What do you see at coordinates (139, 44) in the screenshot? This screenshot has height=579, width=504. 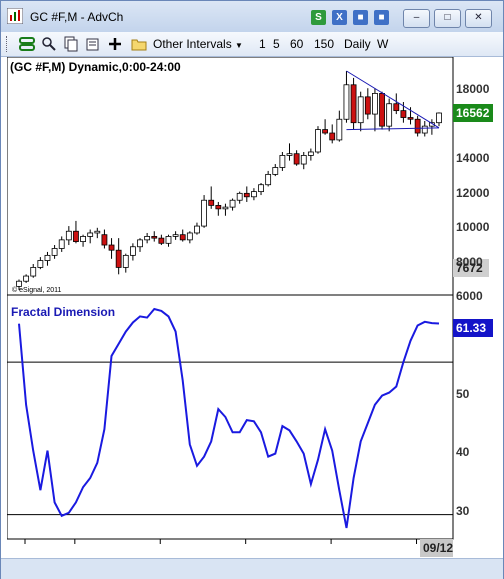 I see `folder-icon` at bounding box center [139, 44].